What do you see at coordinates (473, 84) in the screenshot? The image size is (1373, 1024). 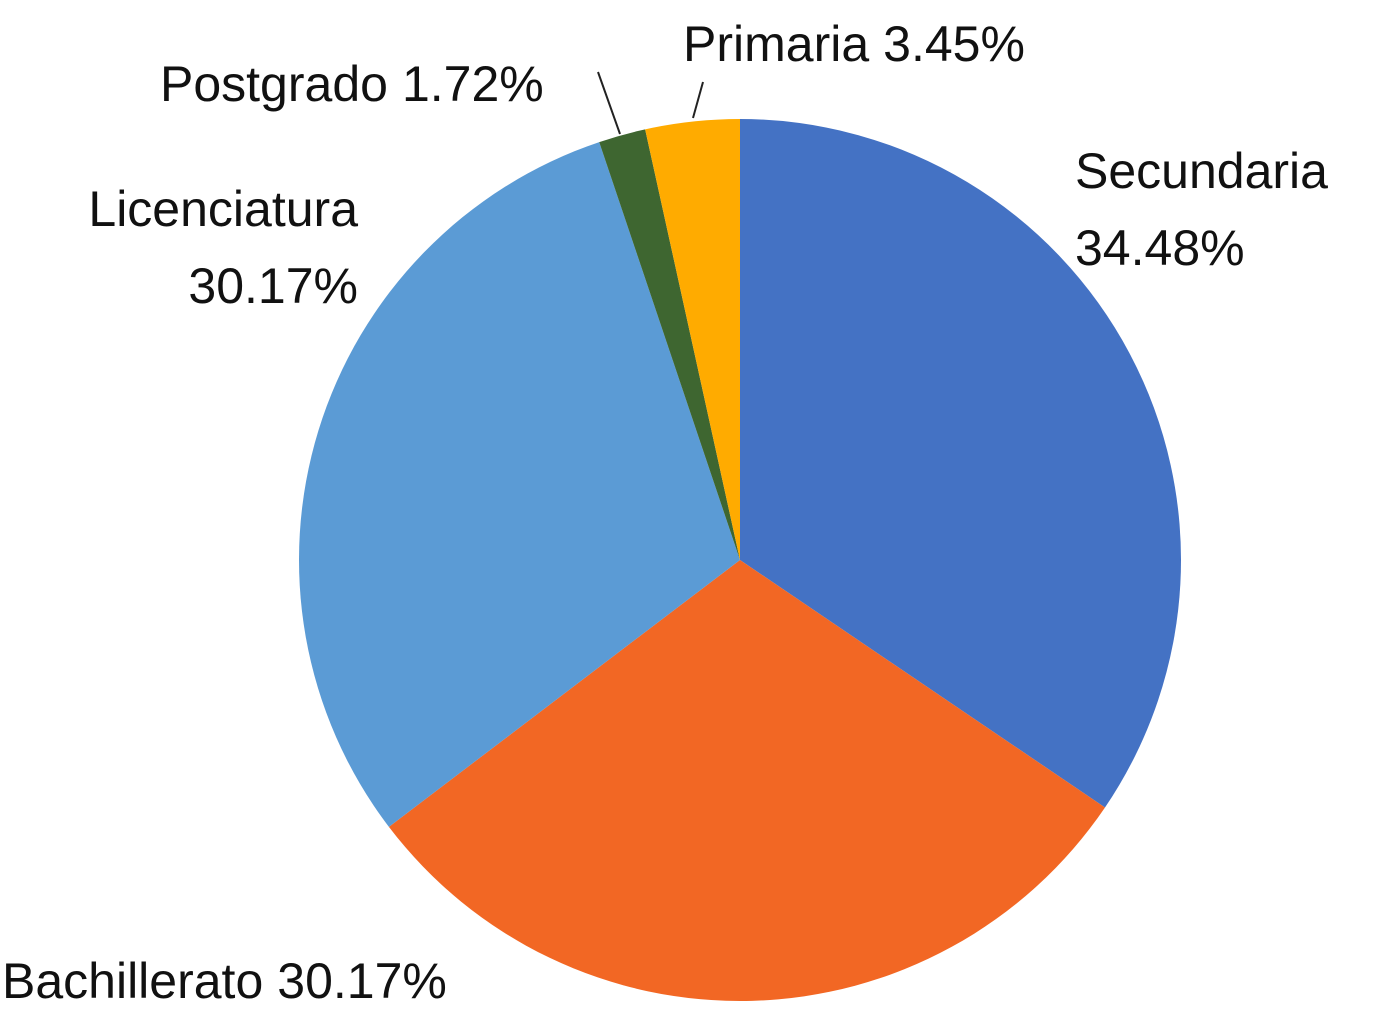 I see `value-label: 1.72%` at bounding box center [473, 84].